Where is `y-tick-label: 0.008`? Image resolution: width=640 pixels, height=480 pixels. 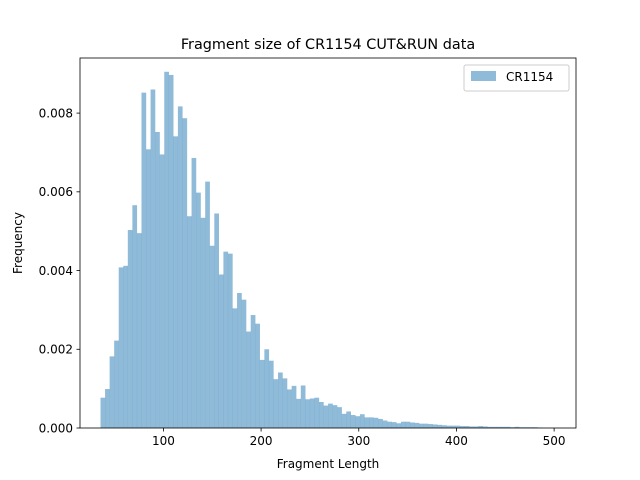
y-tick-label: 0.008 is located at coordinates (56, 113).